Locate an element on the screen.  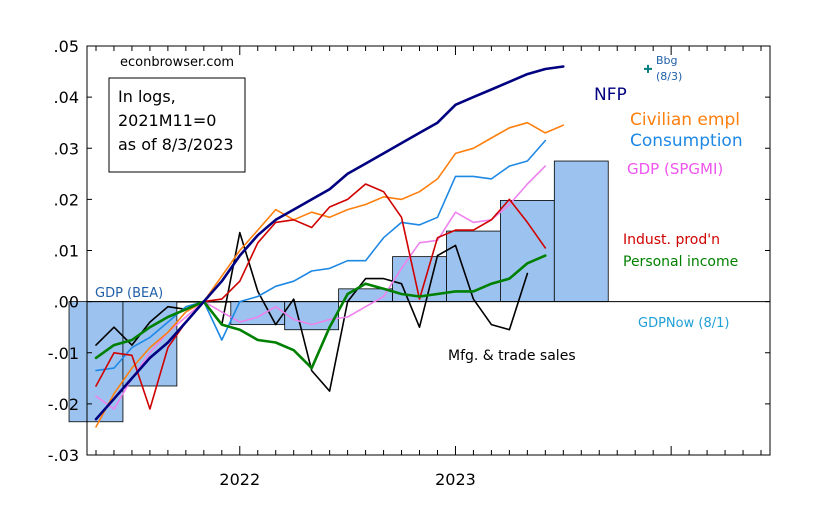
bbg-marker is located at coordinates (648, 68).